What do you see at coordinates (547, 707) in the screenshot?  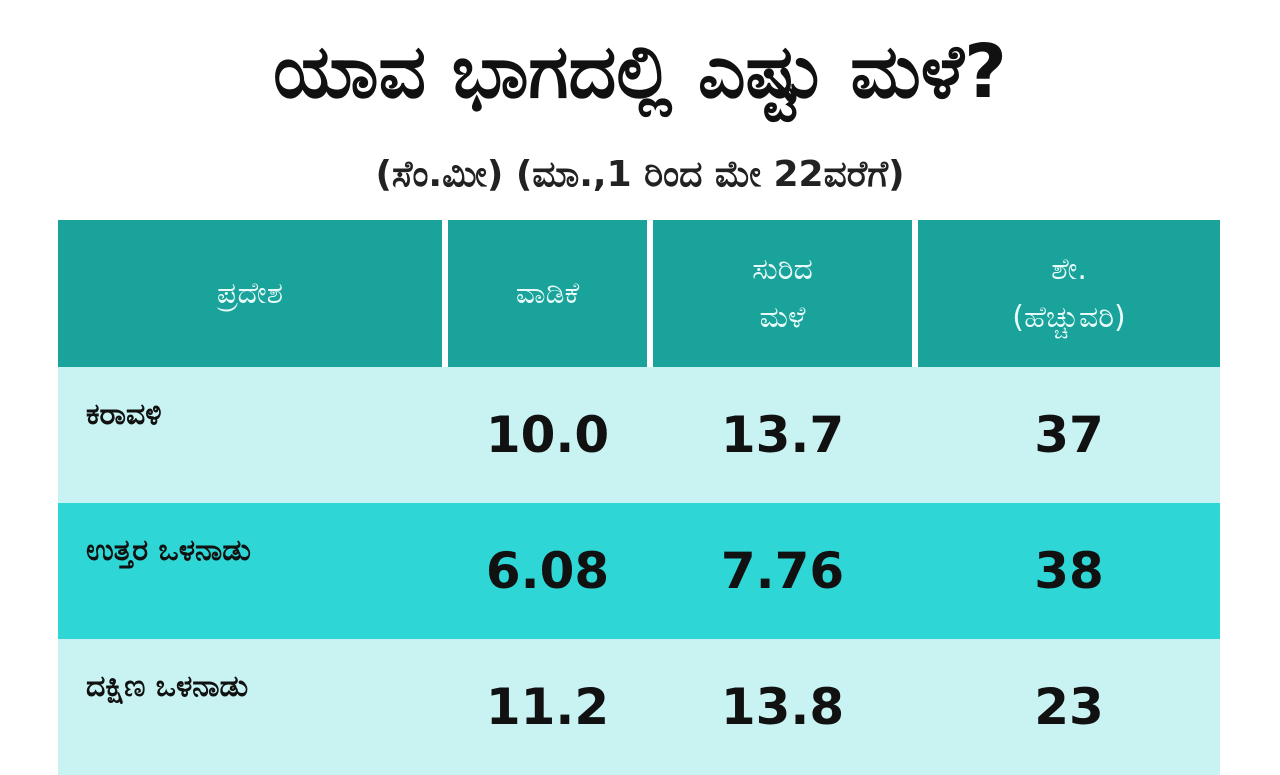 I see `value-cell: 11.2` at bounding box center [547, 707].